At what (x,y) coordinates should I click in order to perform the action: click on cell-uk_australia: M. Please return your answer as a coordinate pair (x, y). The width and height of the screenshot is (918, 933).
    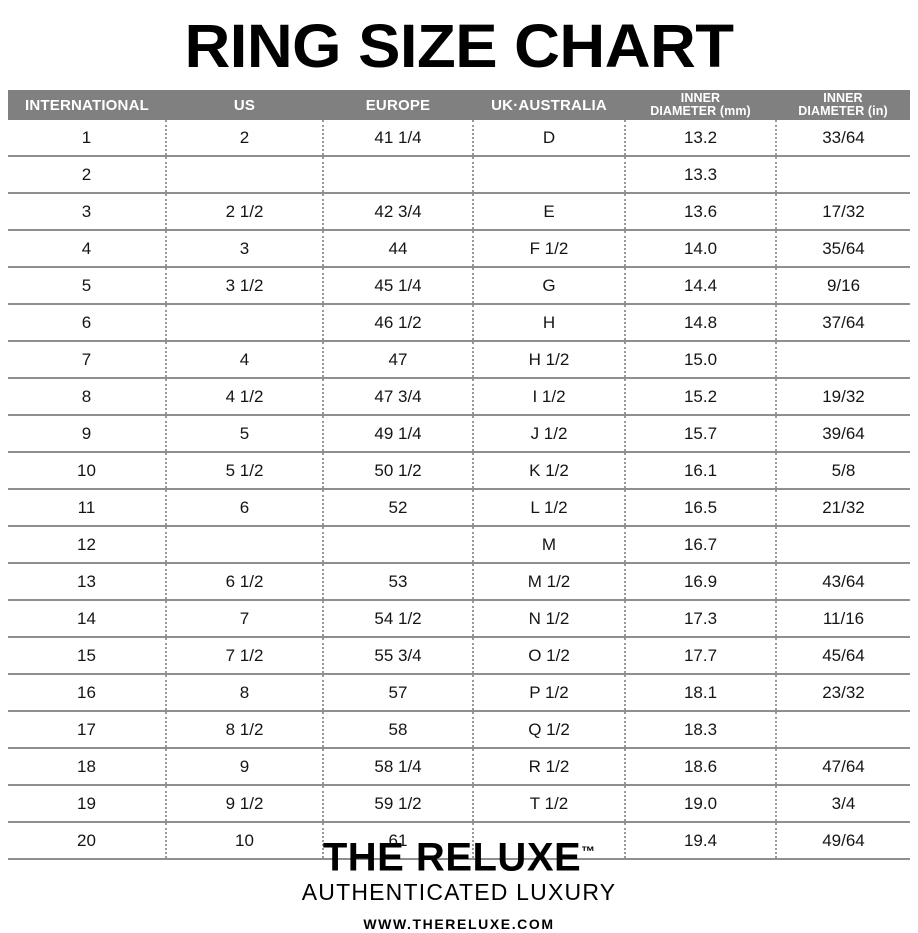
    Looking at the image, I should click on (549, 544).